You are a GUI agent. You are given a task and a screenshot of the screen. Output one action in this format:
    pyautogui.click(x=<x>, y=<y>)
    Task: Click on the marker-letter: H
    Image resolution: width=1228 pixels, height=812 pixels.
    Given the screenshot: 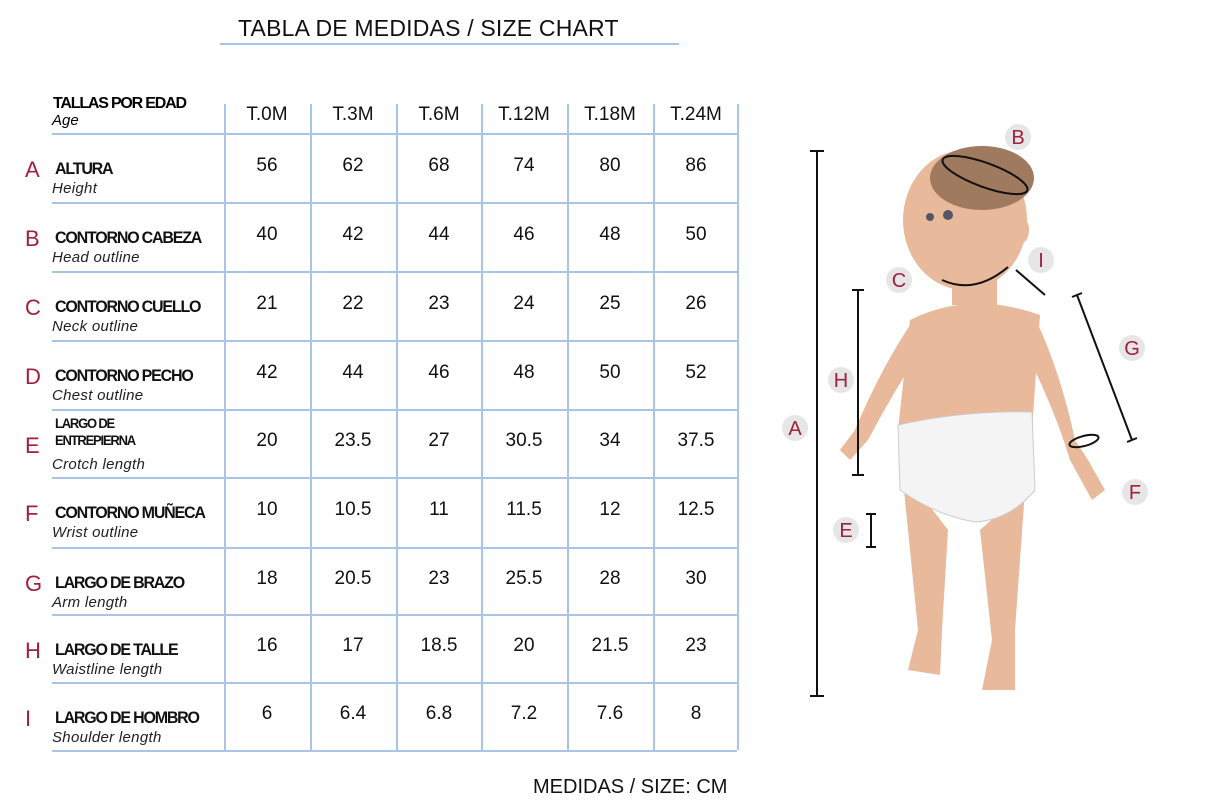 What is the action you would take?
    pyautogui.click(x=841, y=381)
    